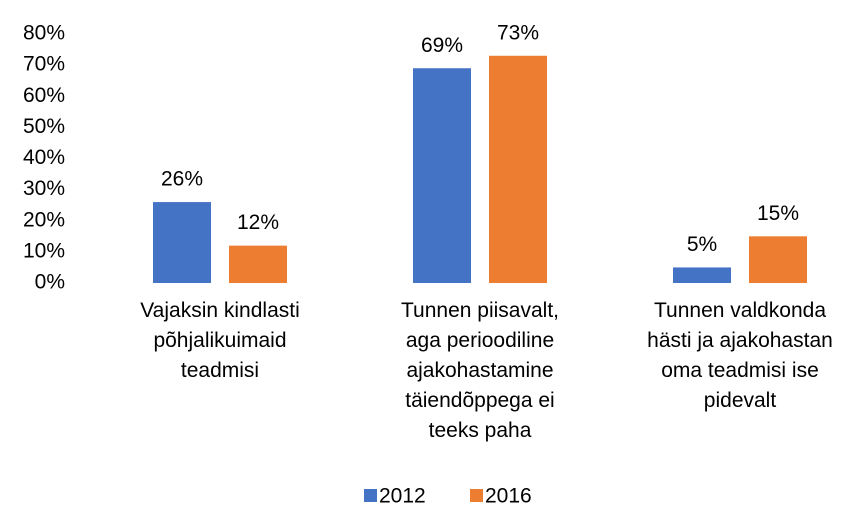 The height and width of the screenshot is (513, 866). Describe the element at coordinates (44, 64) in the screenshot. I see `y-tick-label: 70%` at that location.